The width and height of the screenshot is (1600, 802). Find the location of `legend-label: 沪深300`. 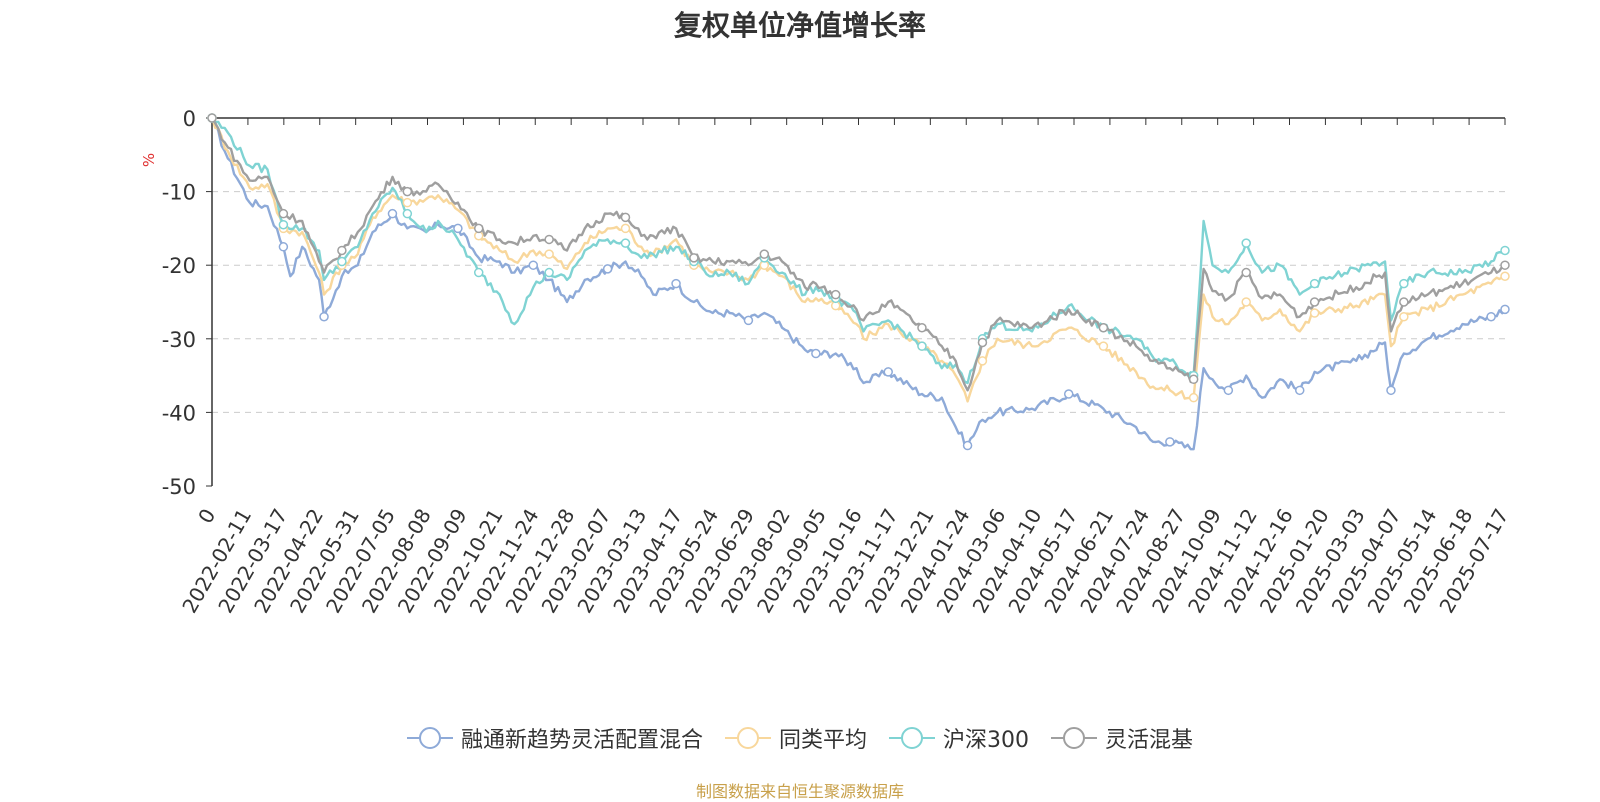

legend-label: 沪深300 is located at coordinates (986, 740).